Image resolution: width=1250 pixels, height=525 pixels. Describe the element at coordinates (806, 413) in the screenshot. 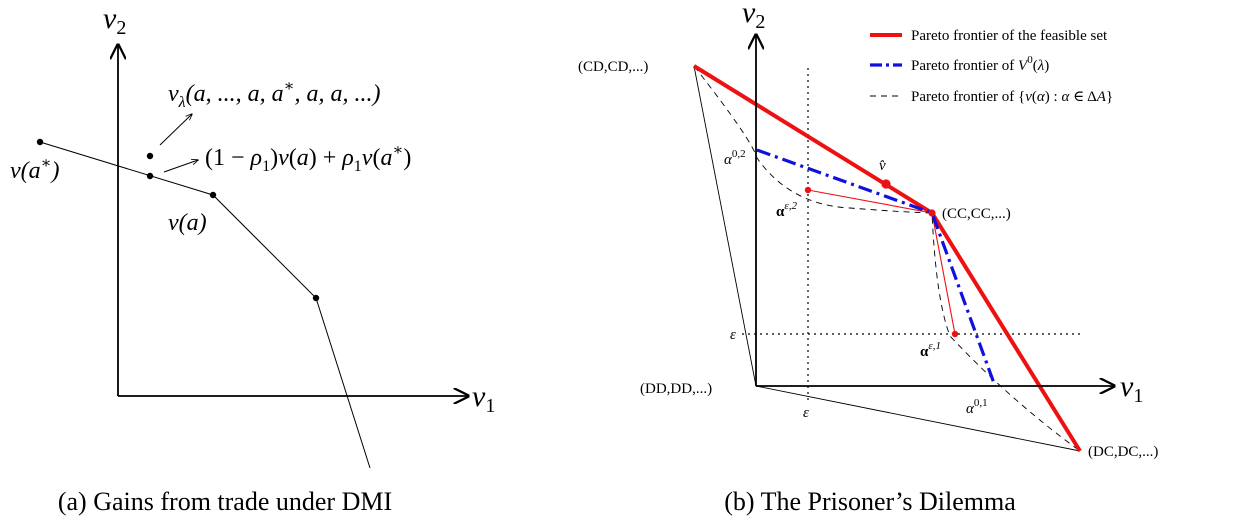

I see `b-label-eps-x: ε` at that location.